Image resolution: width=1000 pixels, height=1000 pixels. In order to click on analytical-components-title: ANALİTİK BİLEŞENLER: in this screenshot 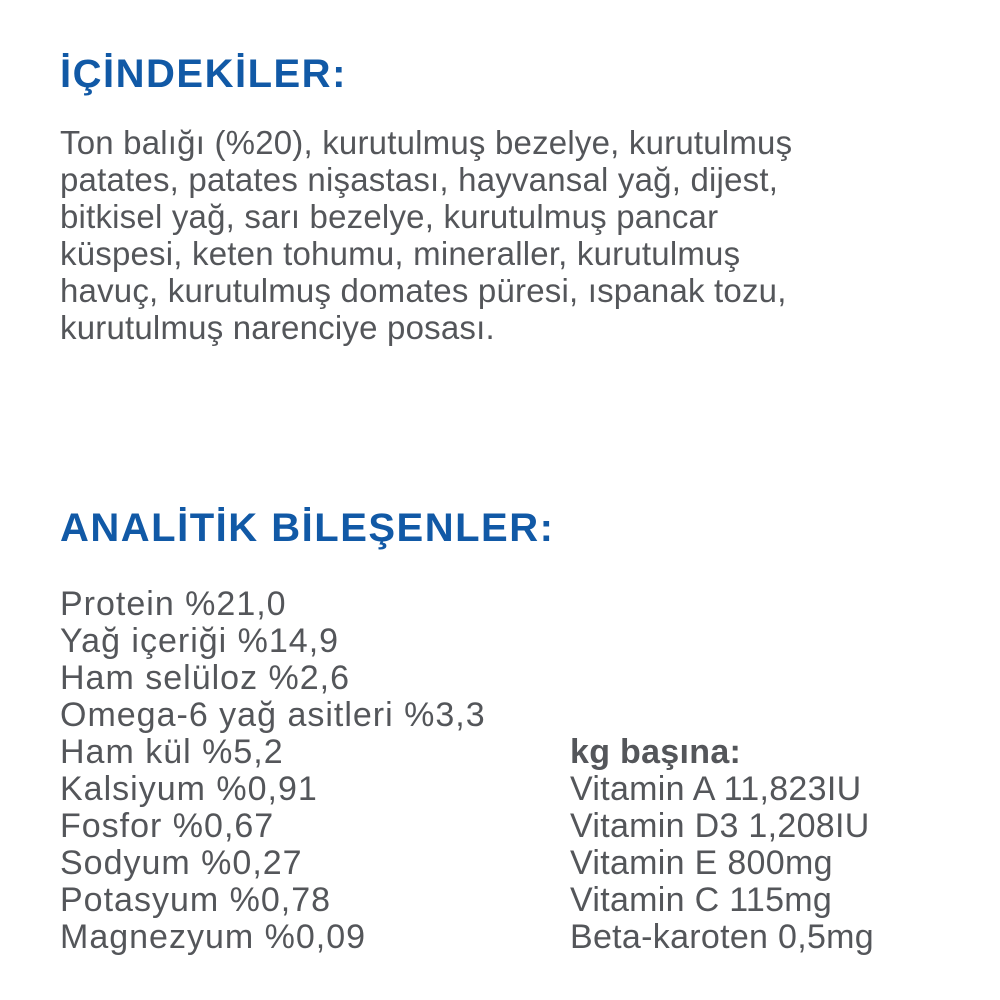, I will do `click(307, 528)`.